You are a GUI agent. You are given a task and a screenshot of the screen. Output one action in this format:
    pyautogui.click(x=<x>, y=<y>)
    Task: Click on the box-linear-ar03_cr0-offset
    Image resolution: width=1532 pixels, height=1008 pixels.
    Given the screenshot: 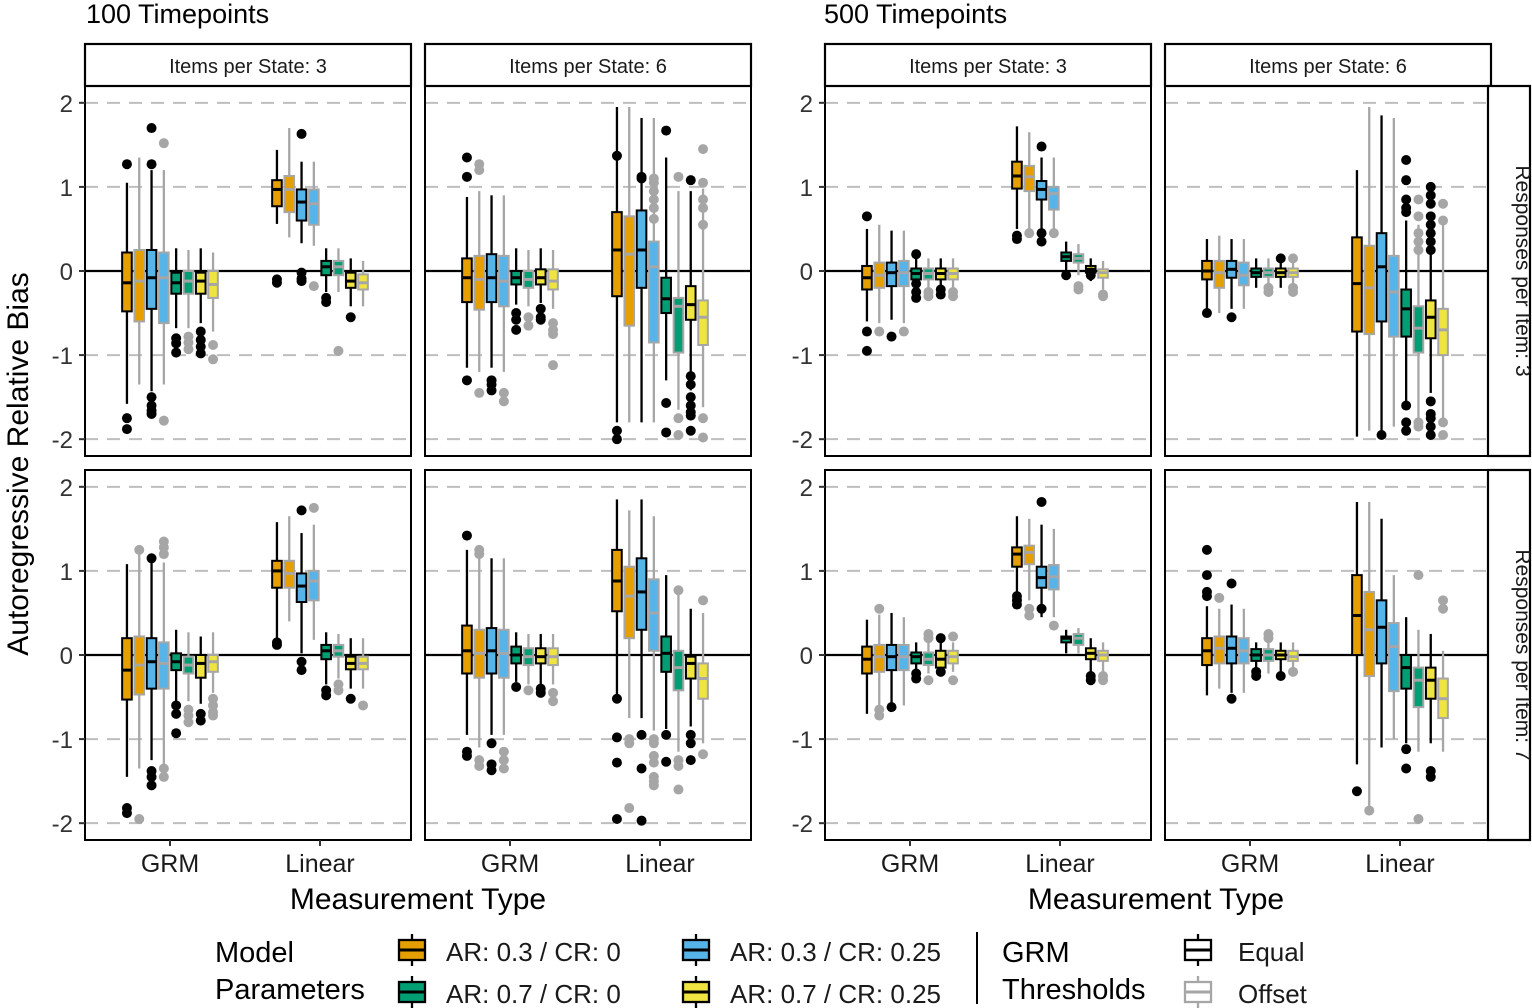 What is the action you would take?
    pyautogui.click(x=629, y=265)
    